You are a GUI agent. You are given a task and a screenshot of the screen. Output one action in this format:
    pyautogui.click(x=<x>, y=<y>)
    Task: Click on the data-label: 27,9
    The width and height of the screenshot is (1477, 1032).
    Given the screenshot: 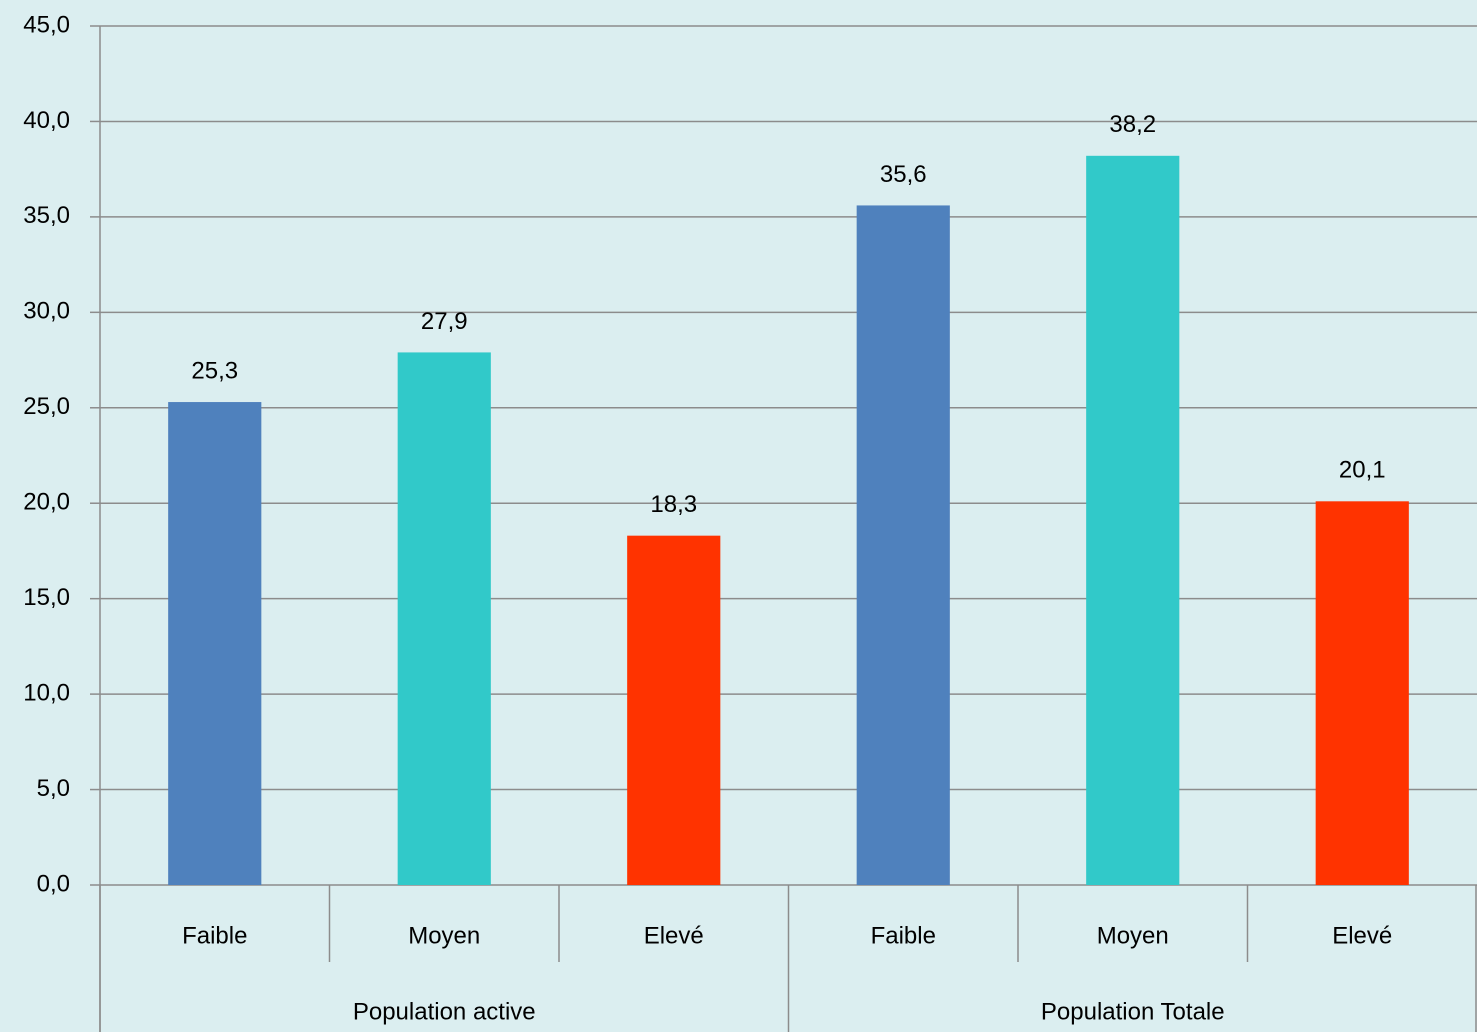 What is the action you would take?
    pyautogui.click(x=444, y=321)
    